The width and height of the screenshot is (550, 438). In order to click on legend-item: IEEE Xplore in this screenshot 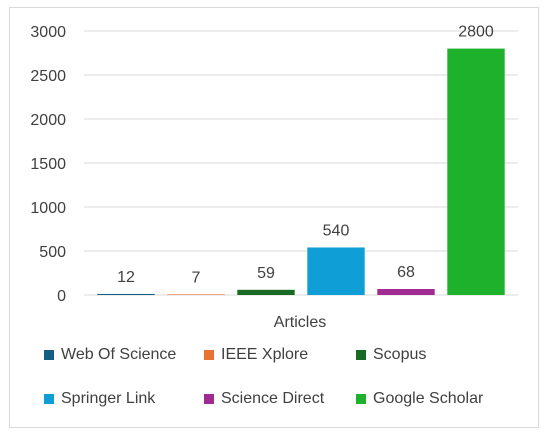, I will do `click(256, 355)`.